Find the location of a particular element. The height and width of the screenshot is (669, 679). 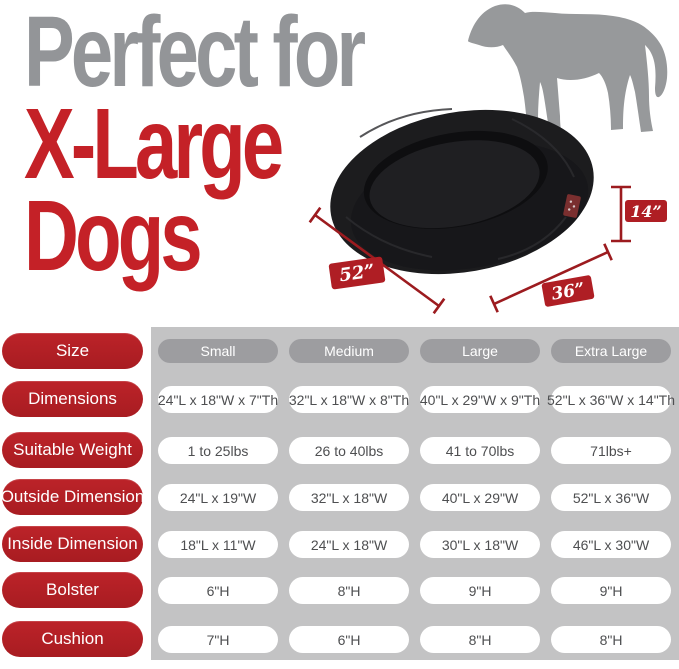

spec-value-inside-medium: 24"L x 18"W is located at coordinates (349, 544).